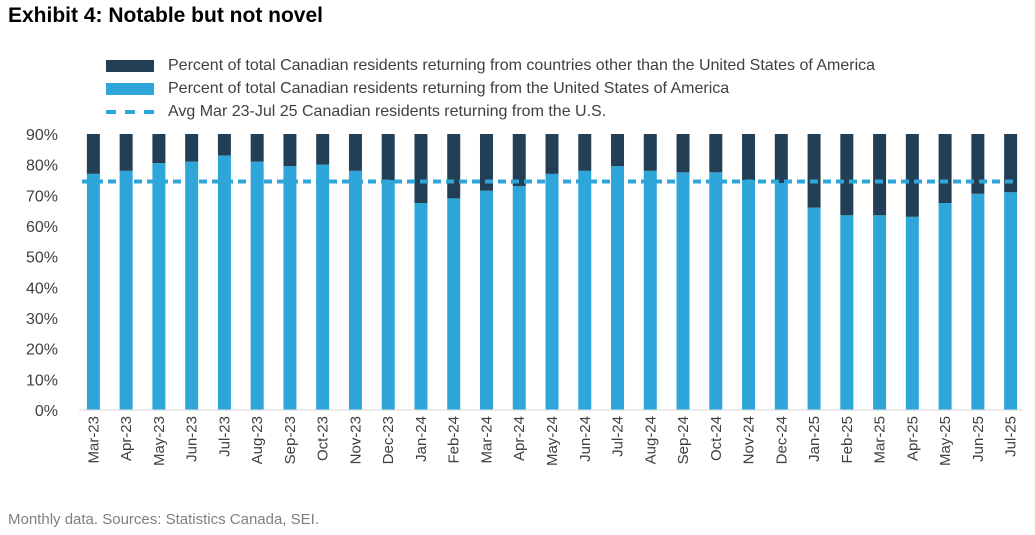 This screenshot has height=535, width=1035. Describe the element at coordinates (847, 440) in the screenshot. I see `x-tick-label: Feb-25` at that location.